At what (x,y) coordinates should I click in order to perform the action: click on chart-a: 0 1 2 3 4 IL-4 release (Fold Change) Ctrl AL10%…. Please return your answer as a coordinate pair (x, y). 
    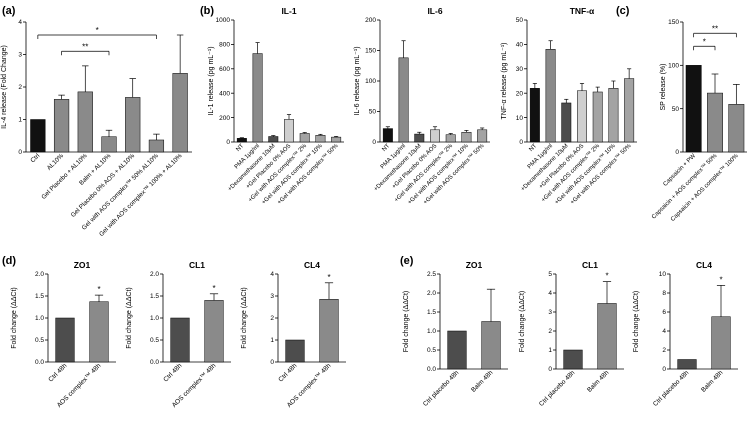
    Looking at the image, I should click on (96, 128).